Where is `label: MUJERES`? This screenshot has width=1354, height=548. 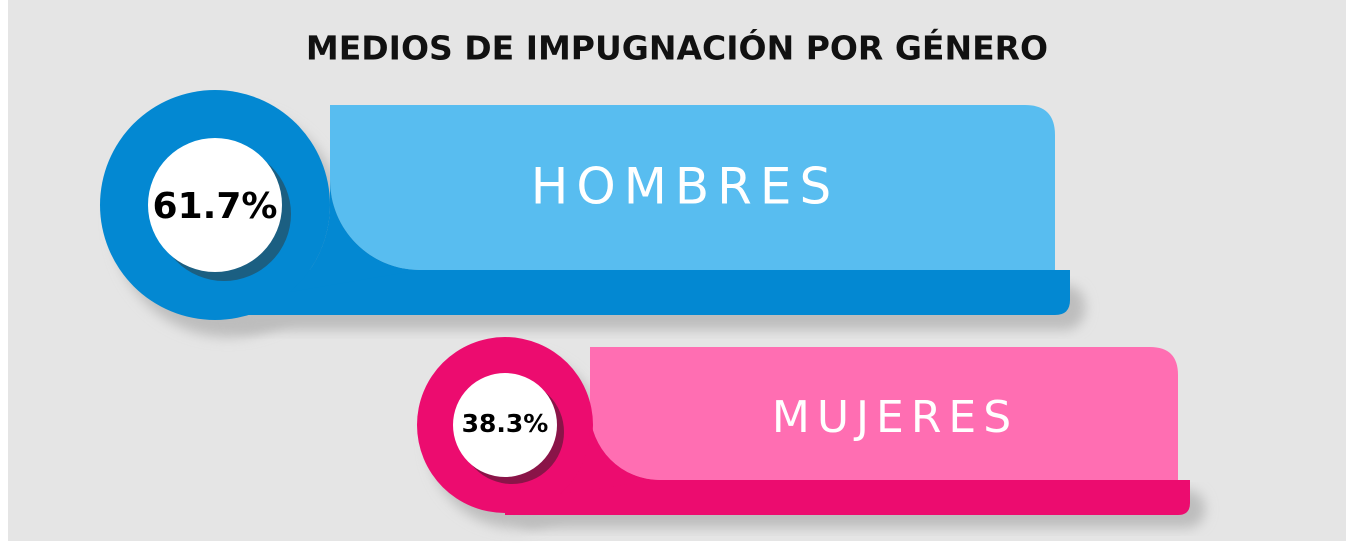 label: MUJERES is located at coordinates (895, 417).